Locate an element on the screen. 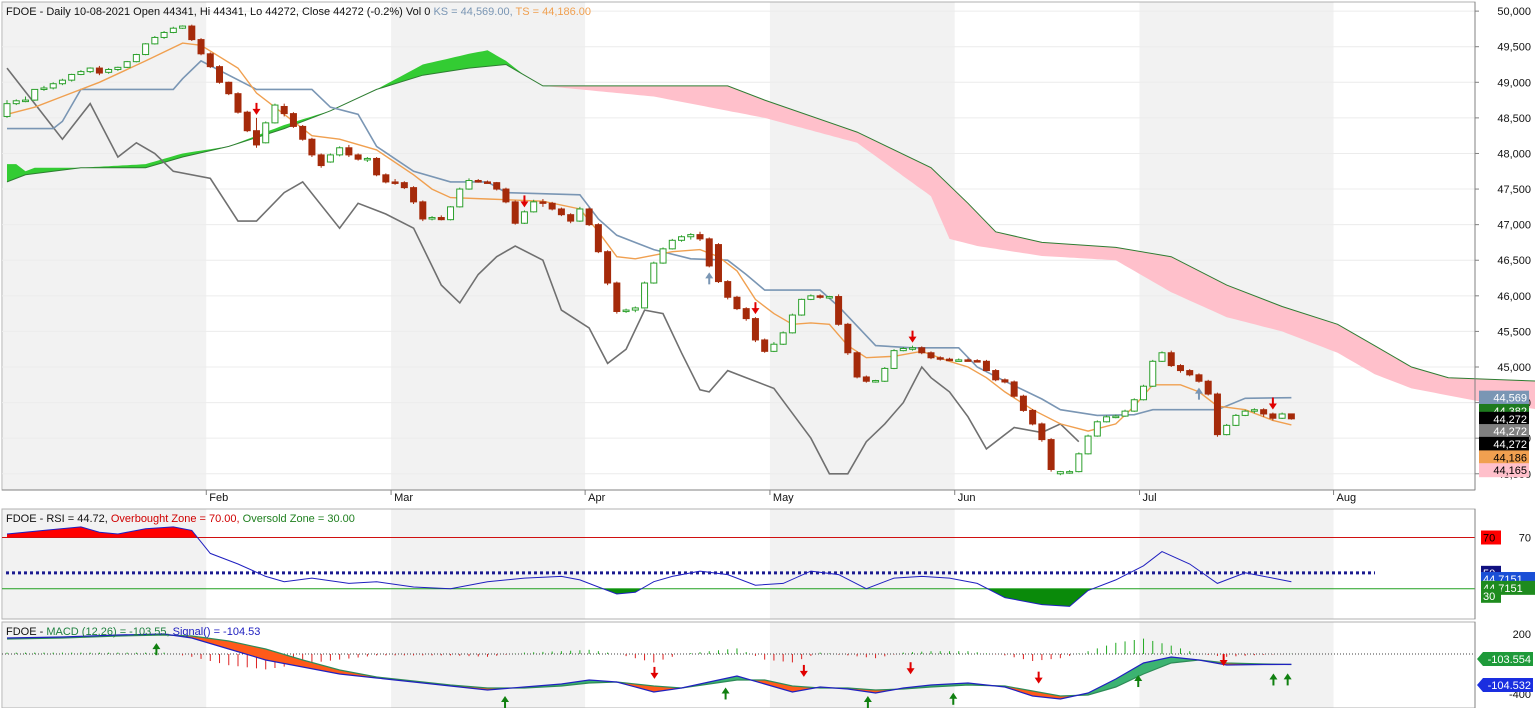  macd-header-text: FDOE - is located at coordinates (25, 632).